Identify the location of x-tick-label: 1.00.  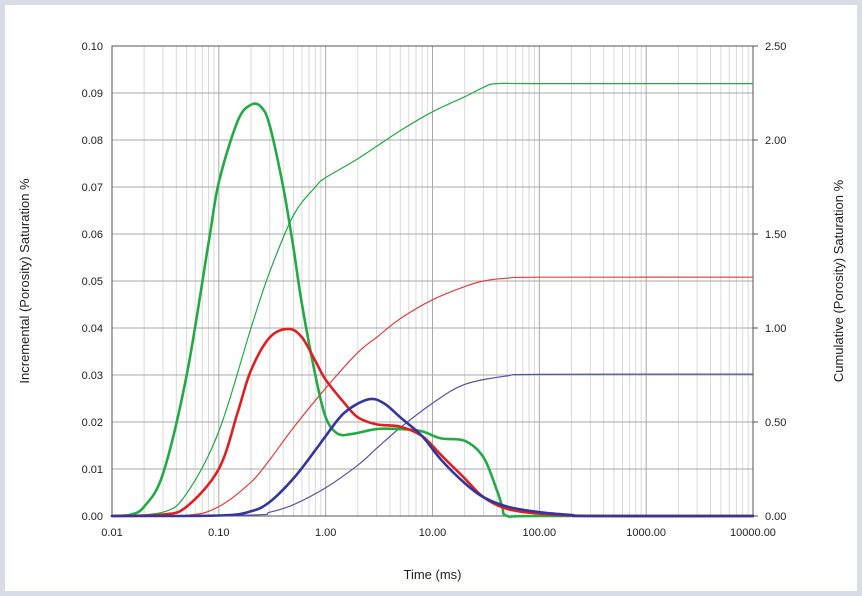
(325, 533).